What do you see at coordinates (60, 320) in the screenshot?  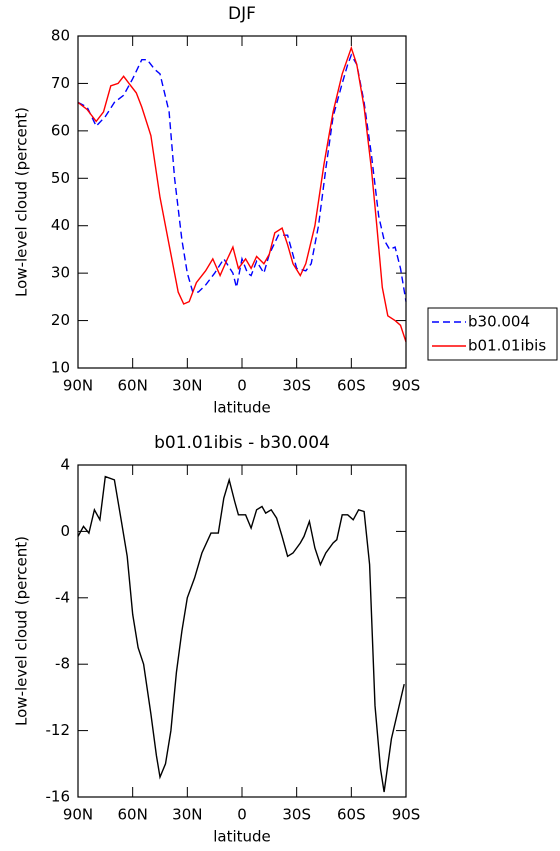 I see `y-tick-label: 20` at bounding box center [60, 320].